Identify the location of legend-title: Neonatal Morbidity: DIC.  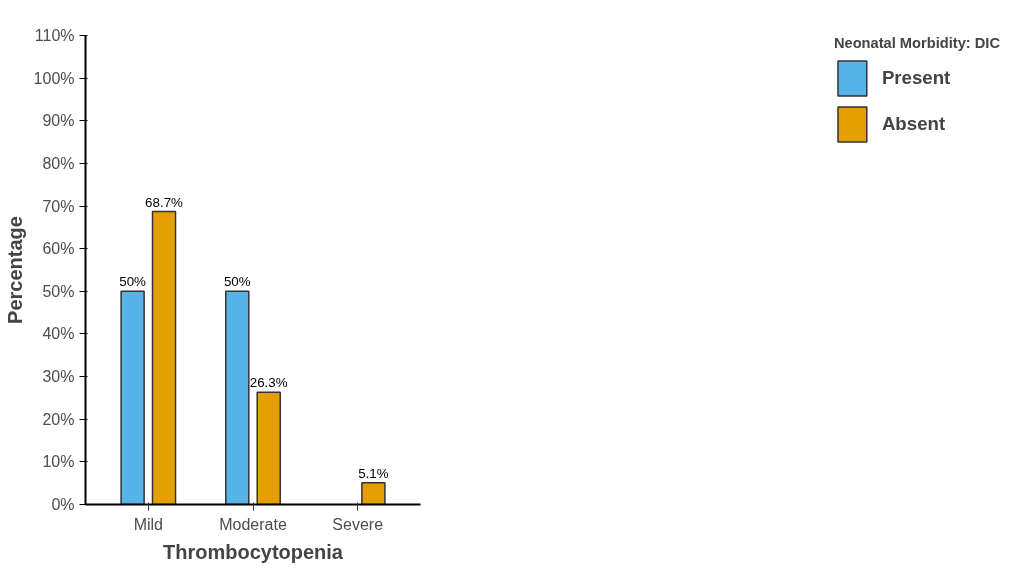
(916, 43).